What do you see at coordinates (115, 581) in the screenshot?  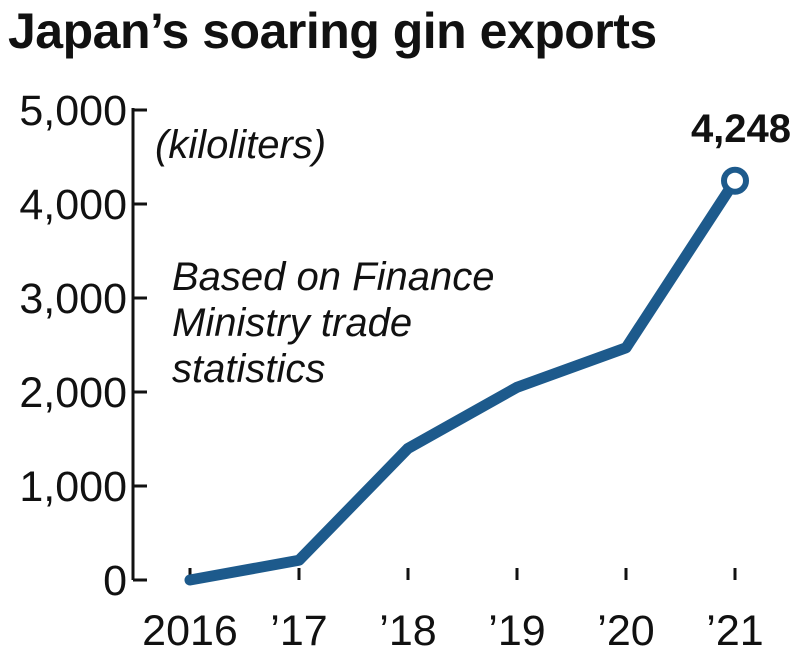 I see `y-tick-label: 0` at bounding box center [115, 581].